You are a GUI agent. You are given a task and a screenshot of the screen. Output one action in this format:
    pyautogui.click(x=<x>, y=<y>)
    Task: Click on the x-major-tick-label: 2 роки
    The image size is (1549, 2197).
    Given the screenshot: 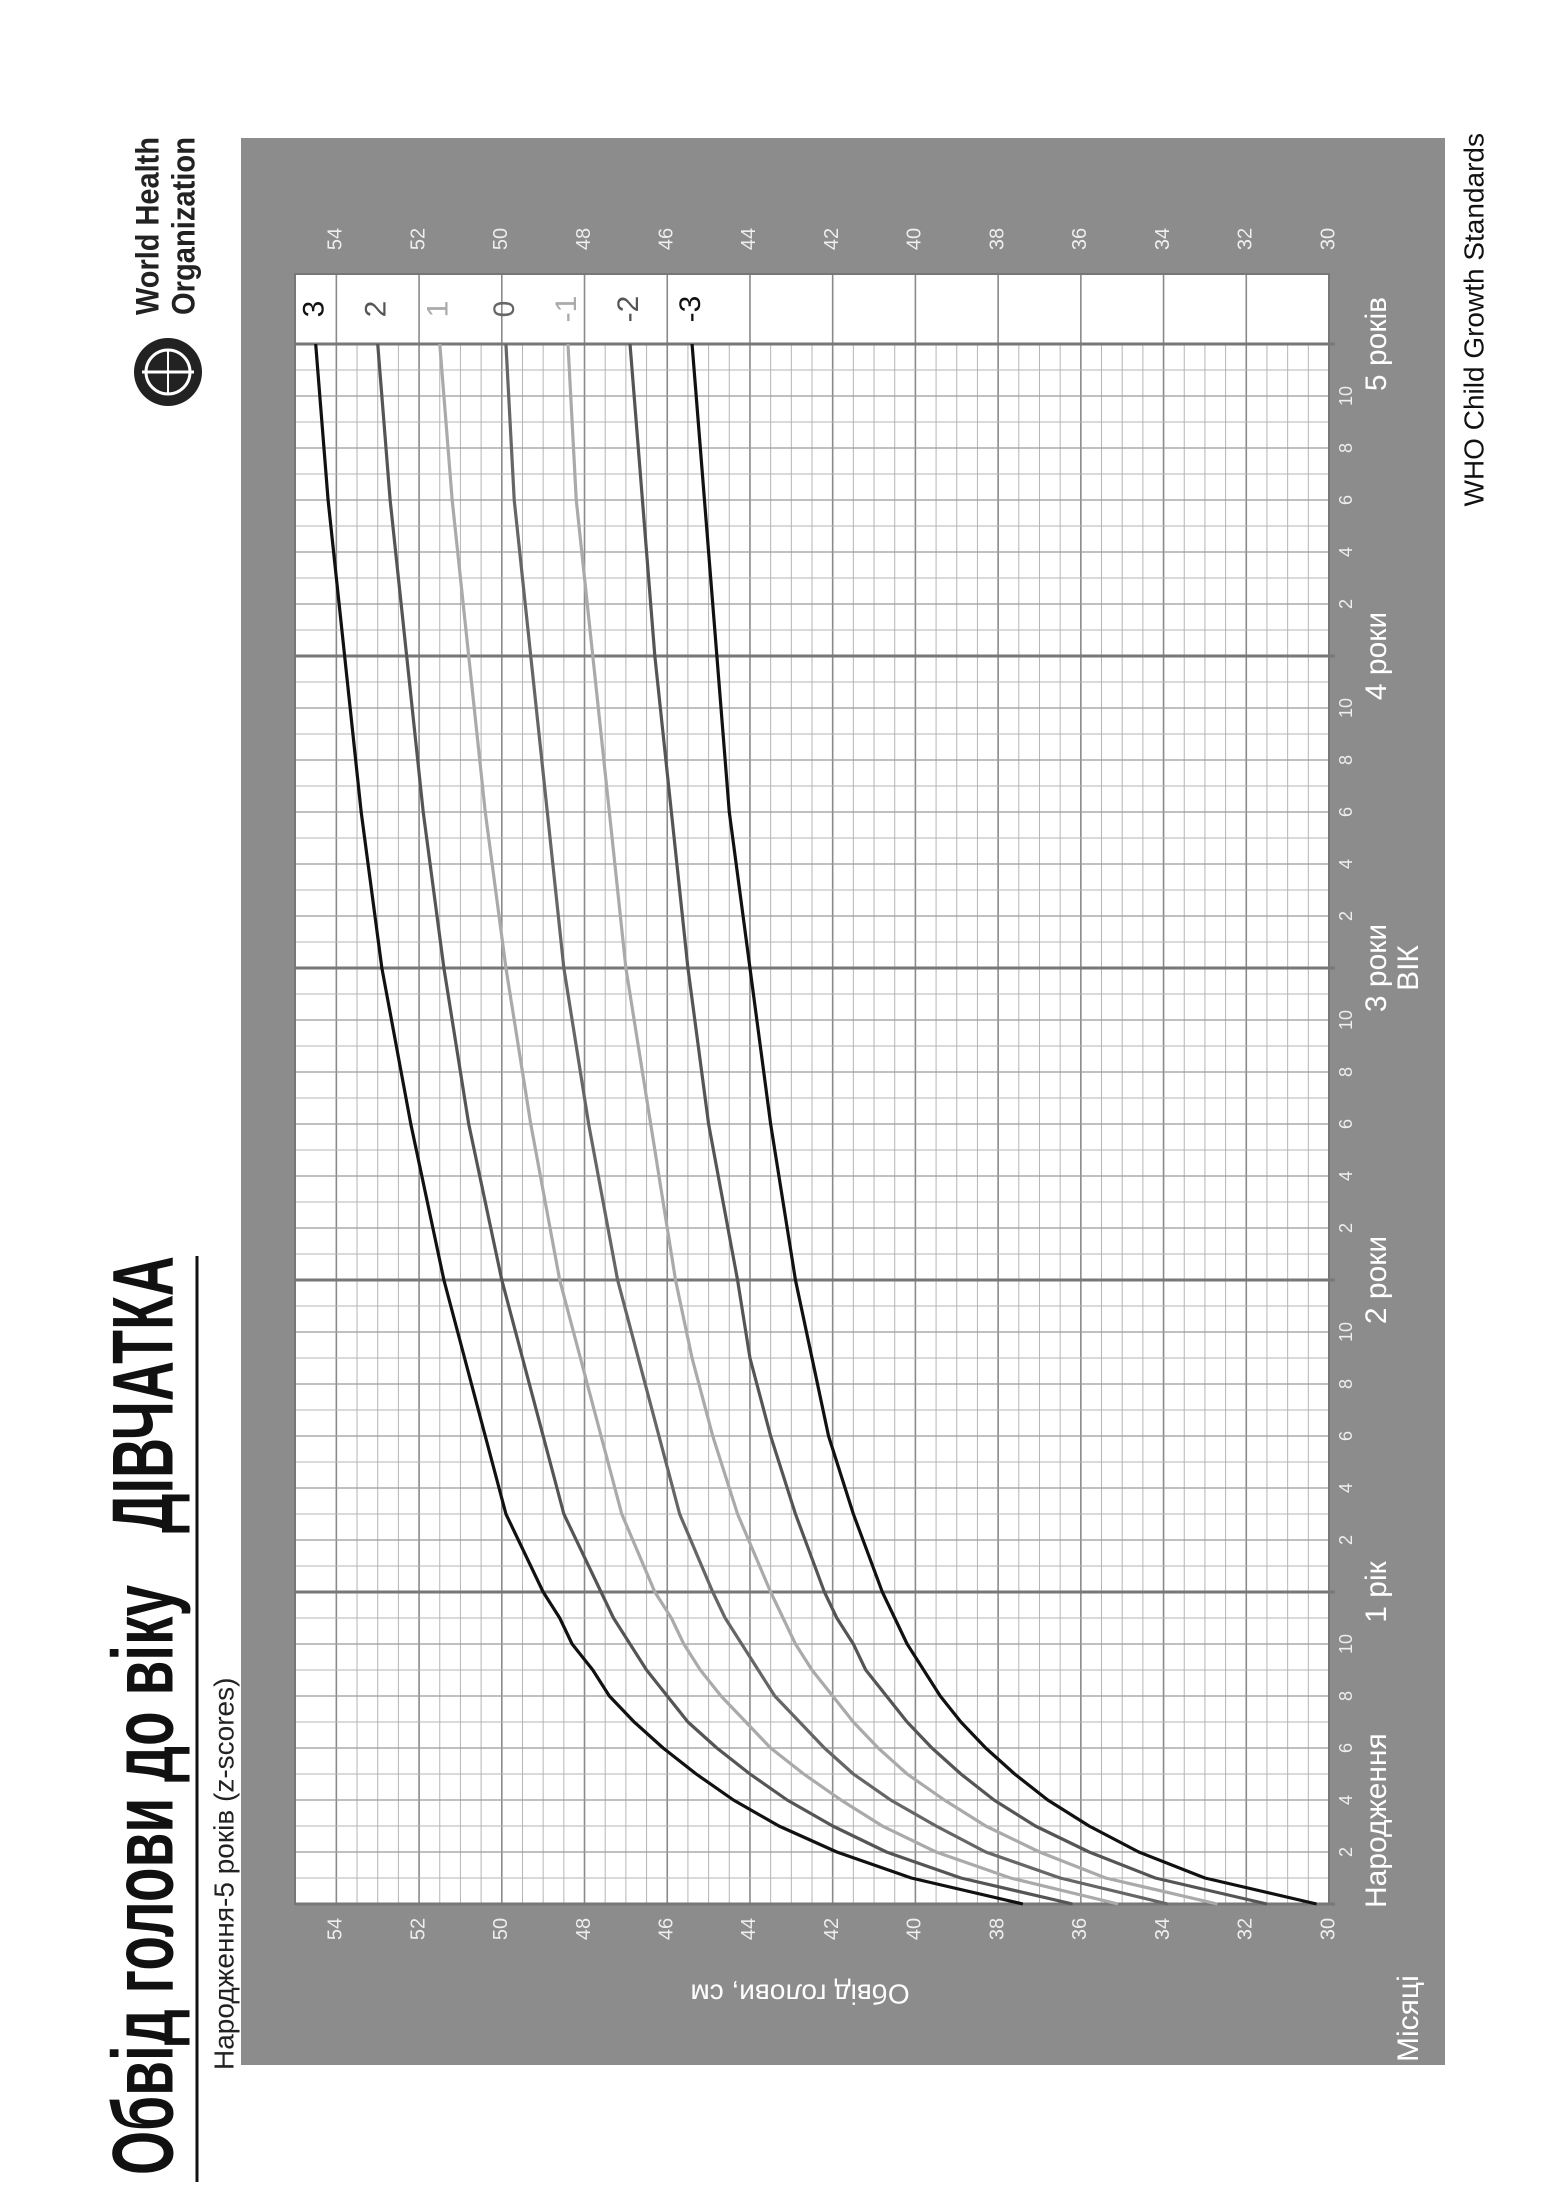 What is the action you would take?
    pyautogui.click(x=1376, y=1280)
    